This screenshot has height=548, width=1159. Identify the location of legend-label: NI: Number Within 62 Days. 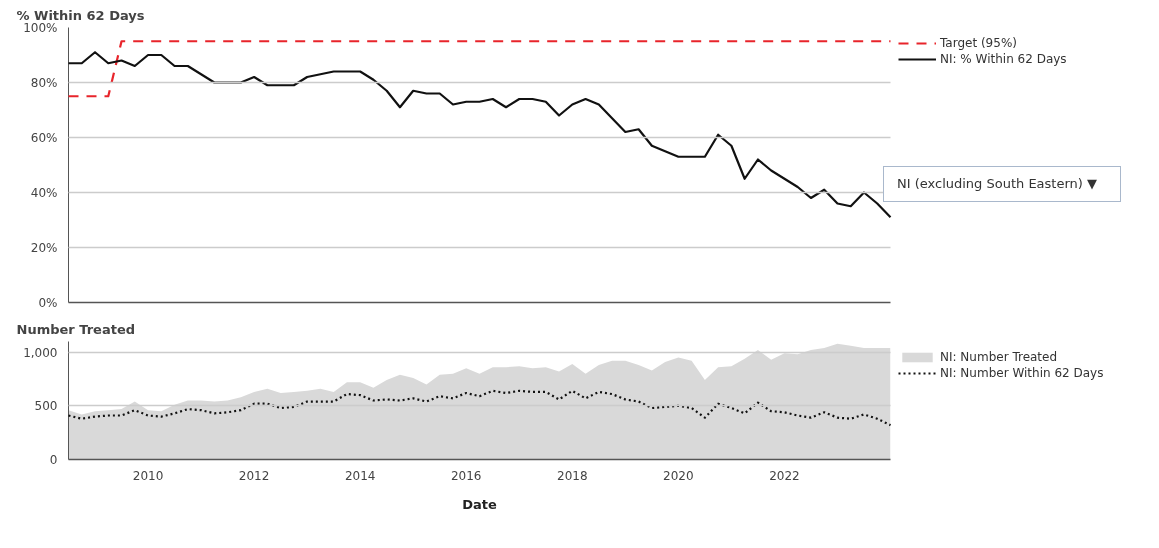
(1022, 373).